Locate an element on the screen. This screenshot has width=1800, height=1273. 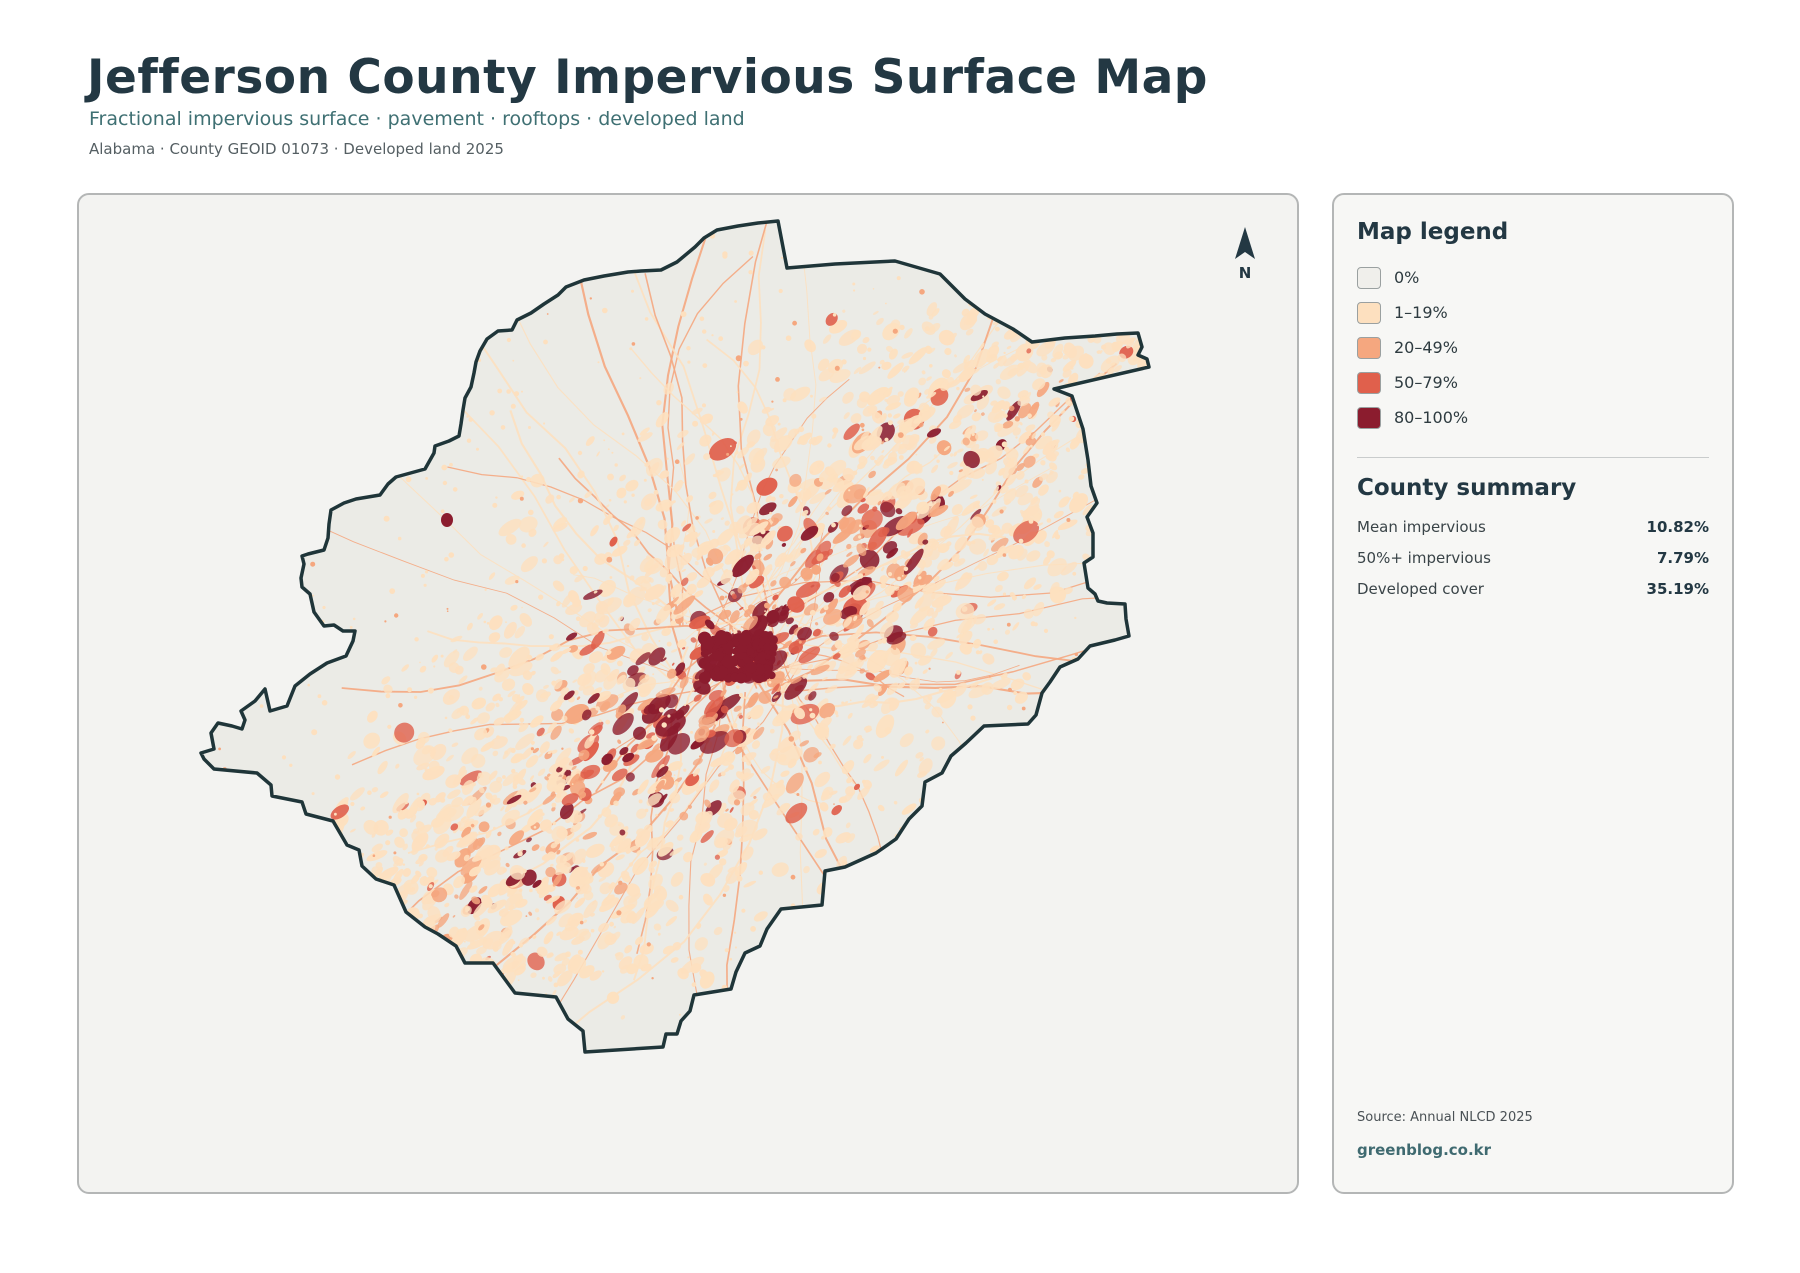
stat-value: 35.19% is located at coordinates (1677, 589).